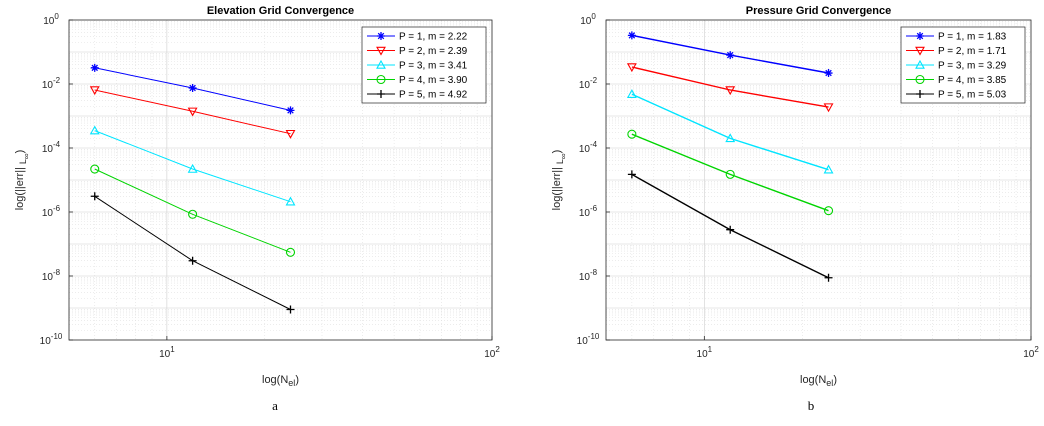 This screenshot has height=426, width=1044. What do you see at coordinates (433, 80) in the screenshot?
I see `legend-label: P = 4, m = 3.90` at bounding box center [433, 80].